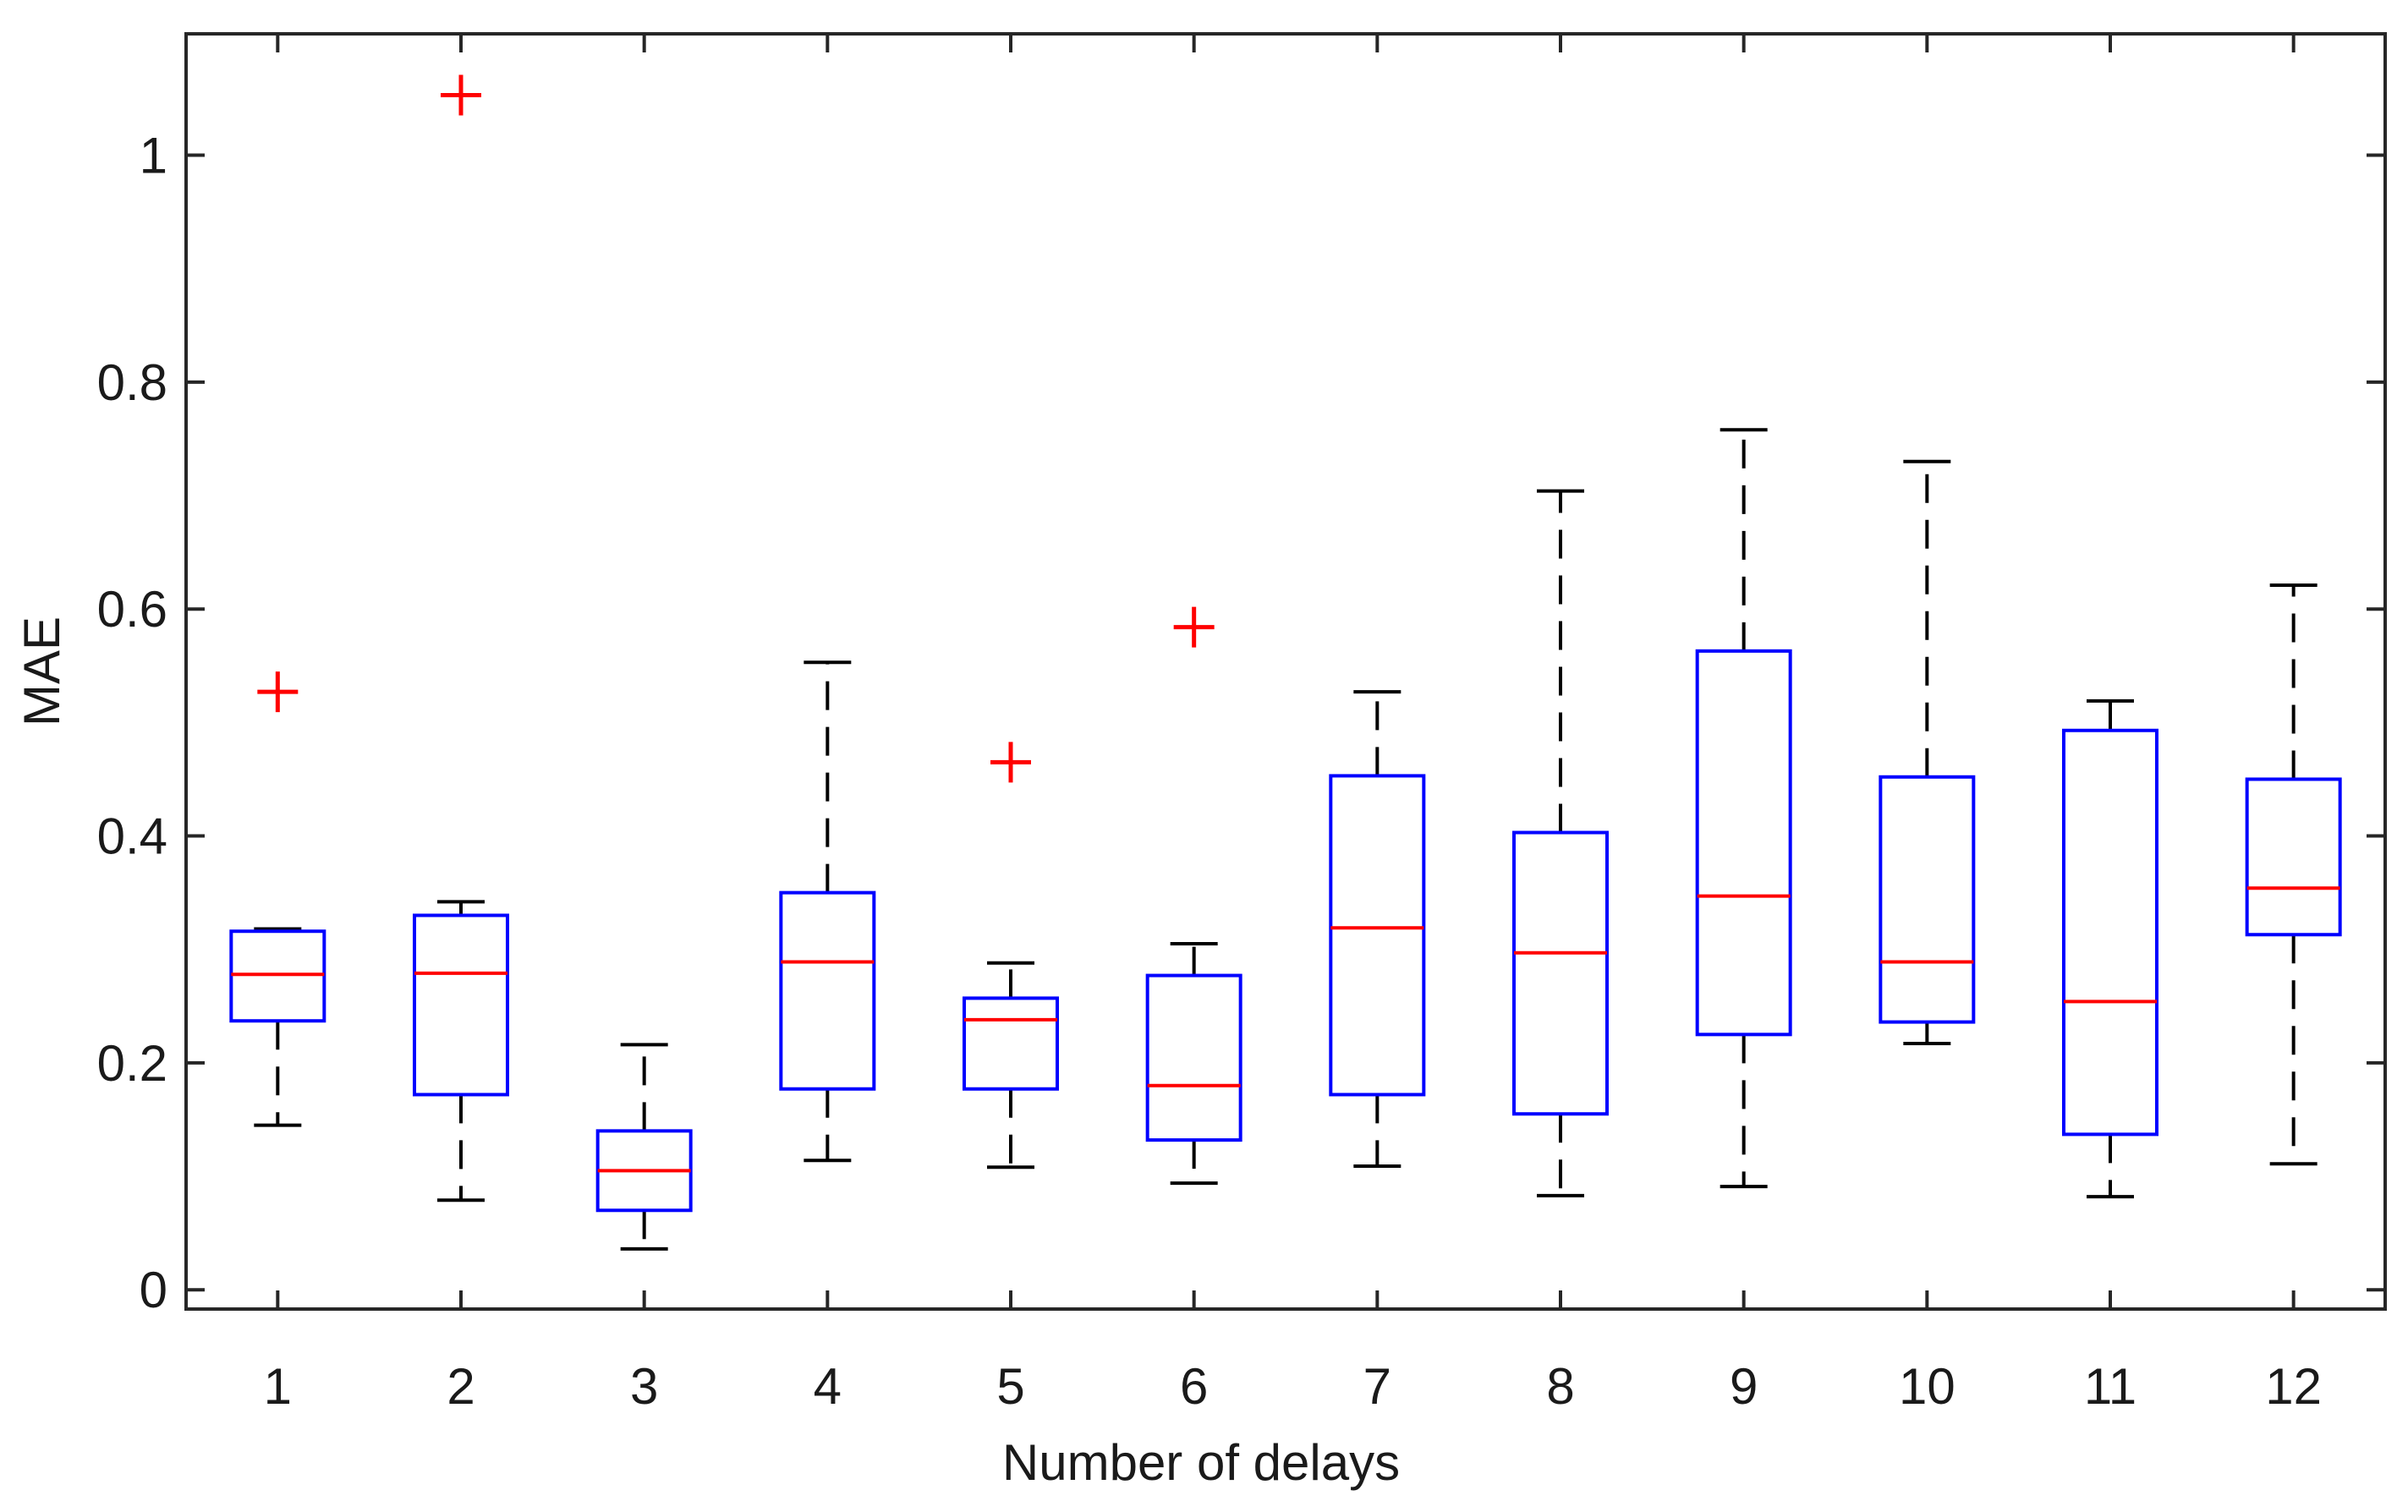 This screenshot has height=1512, width=2408. I want to click on x-tick-label: 12, so click(2293, 1386).